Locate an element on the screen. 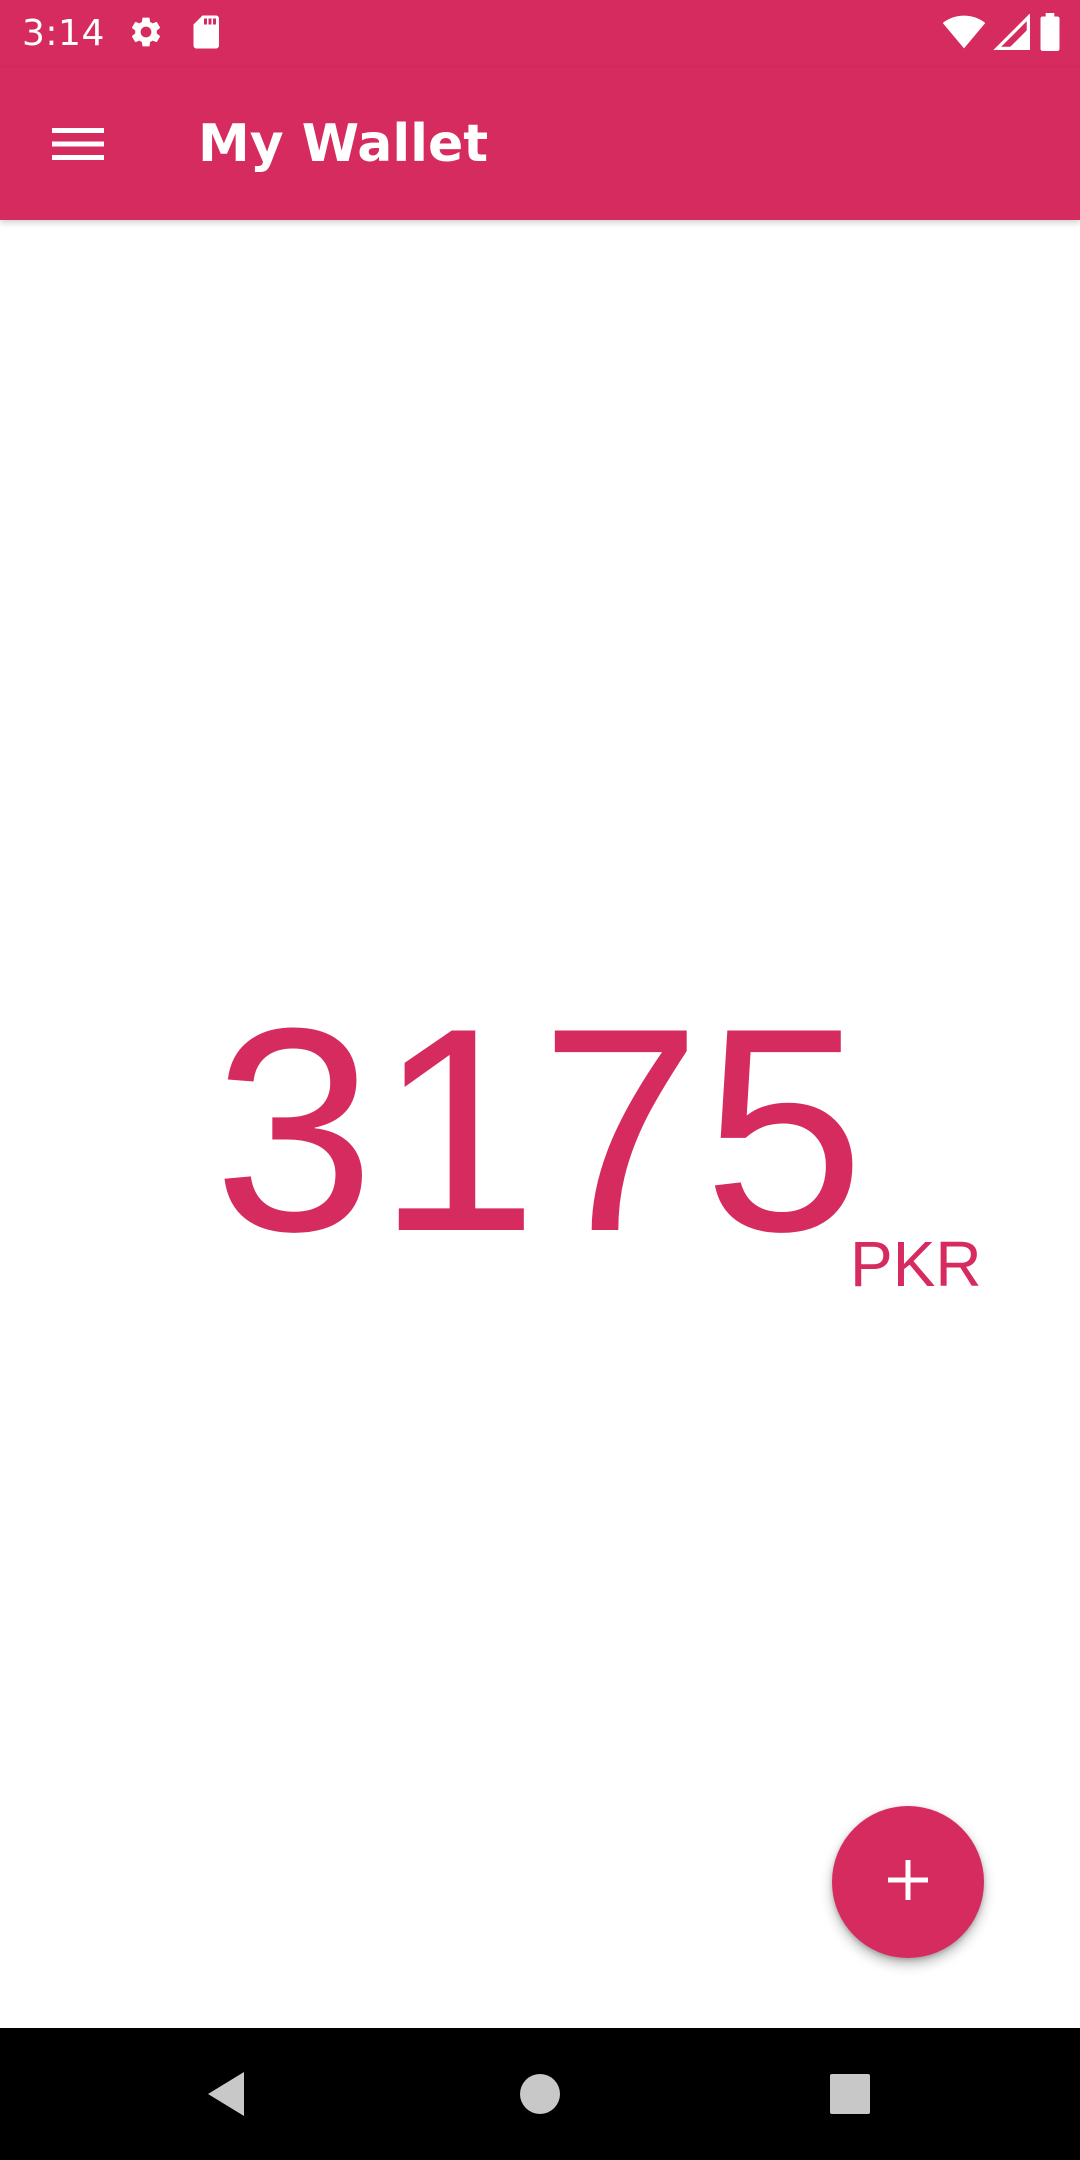 The height and width of the screenshot is (2160, 1080). signal-icon is located at coordinates (1012, 33).